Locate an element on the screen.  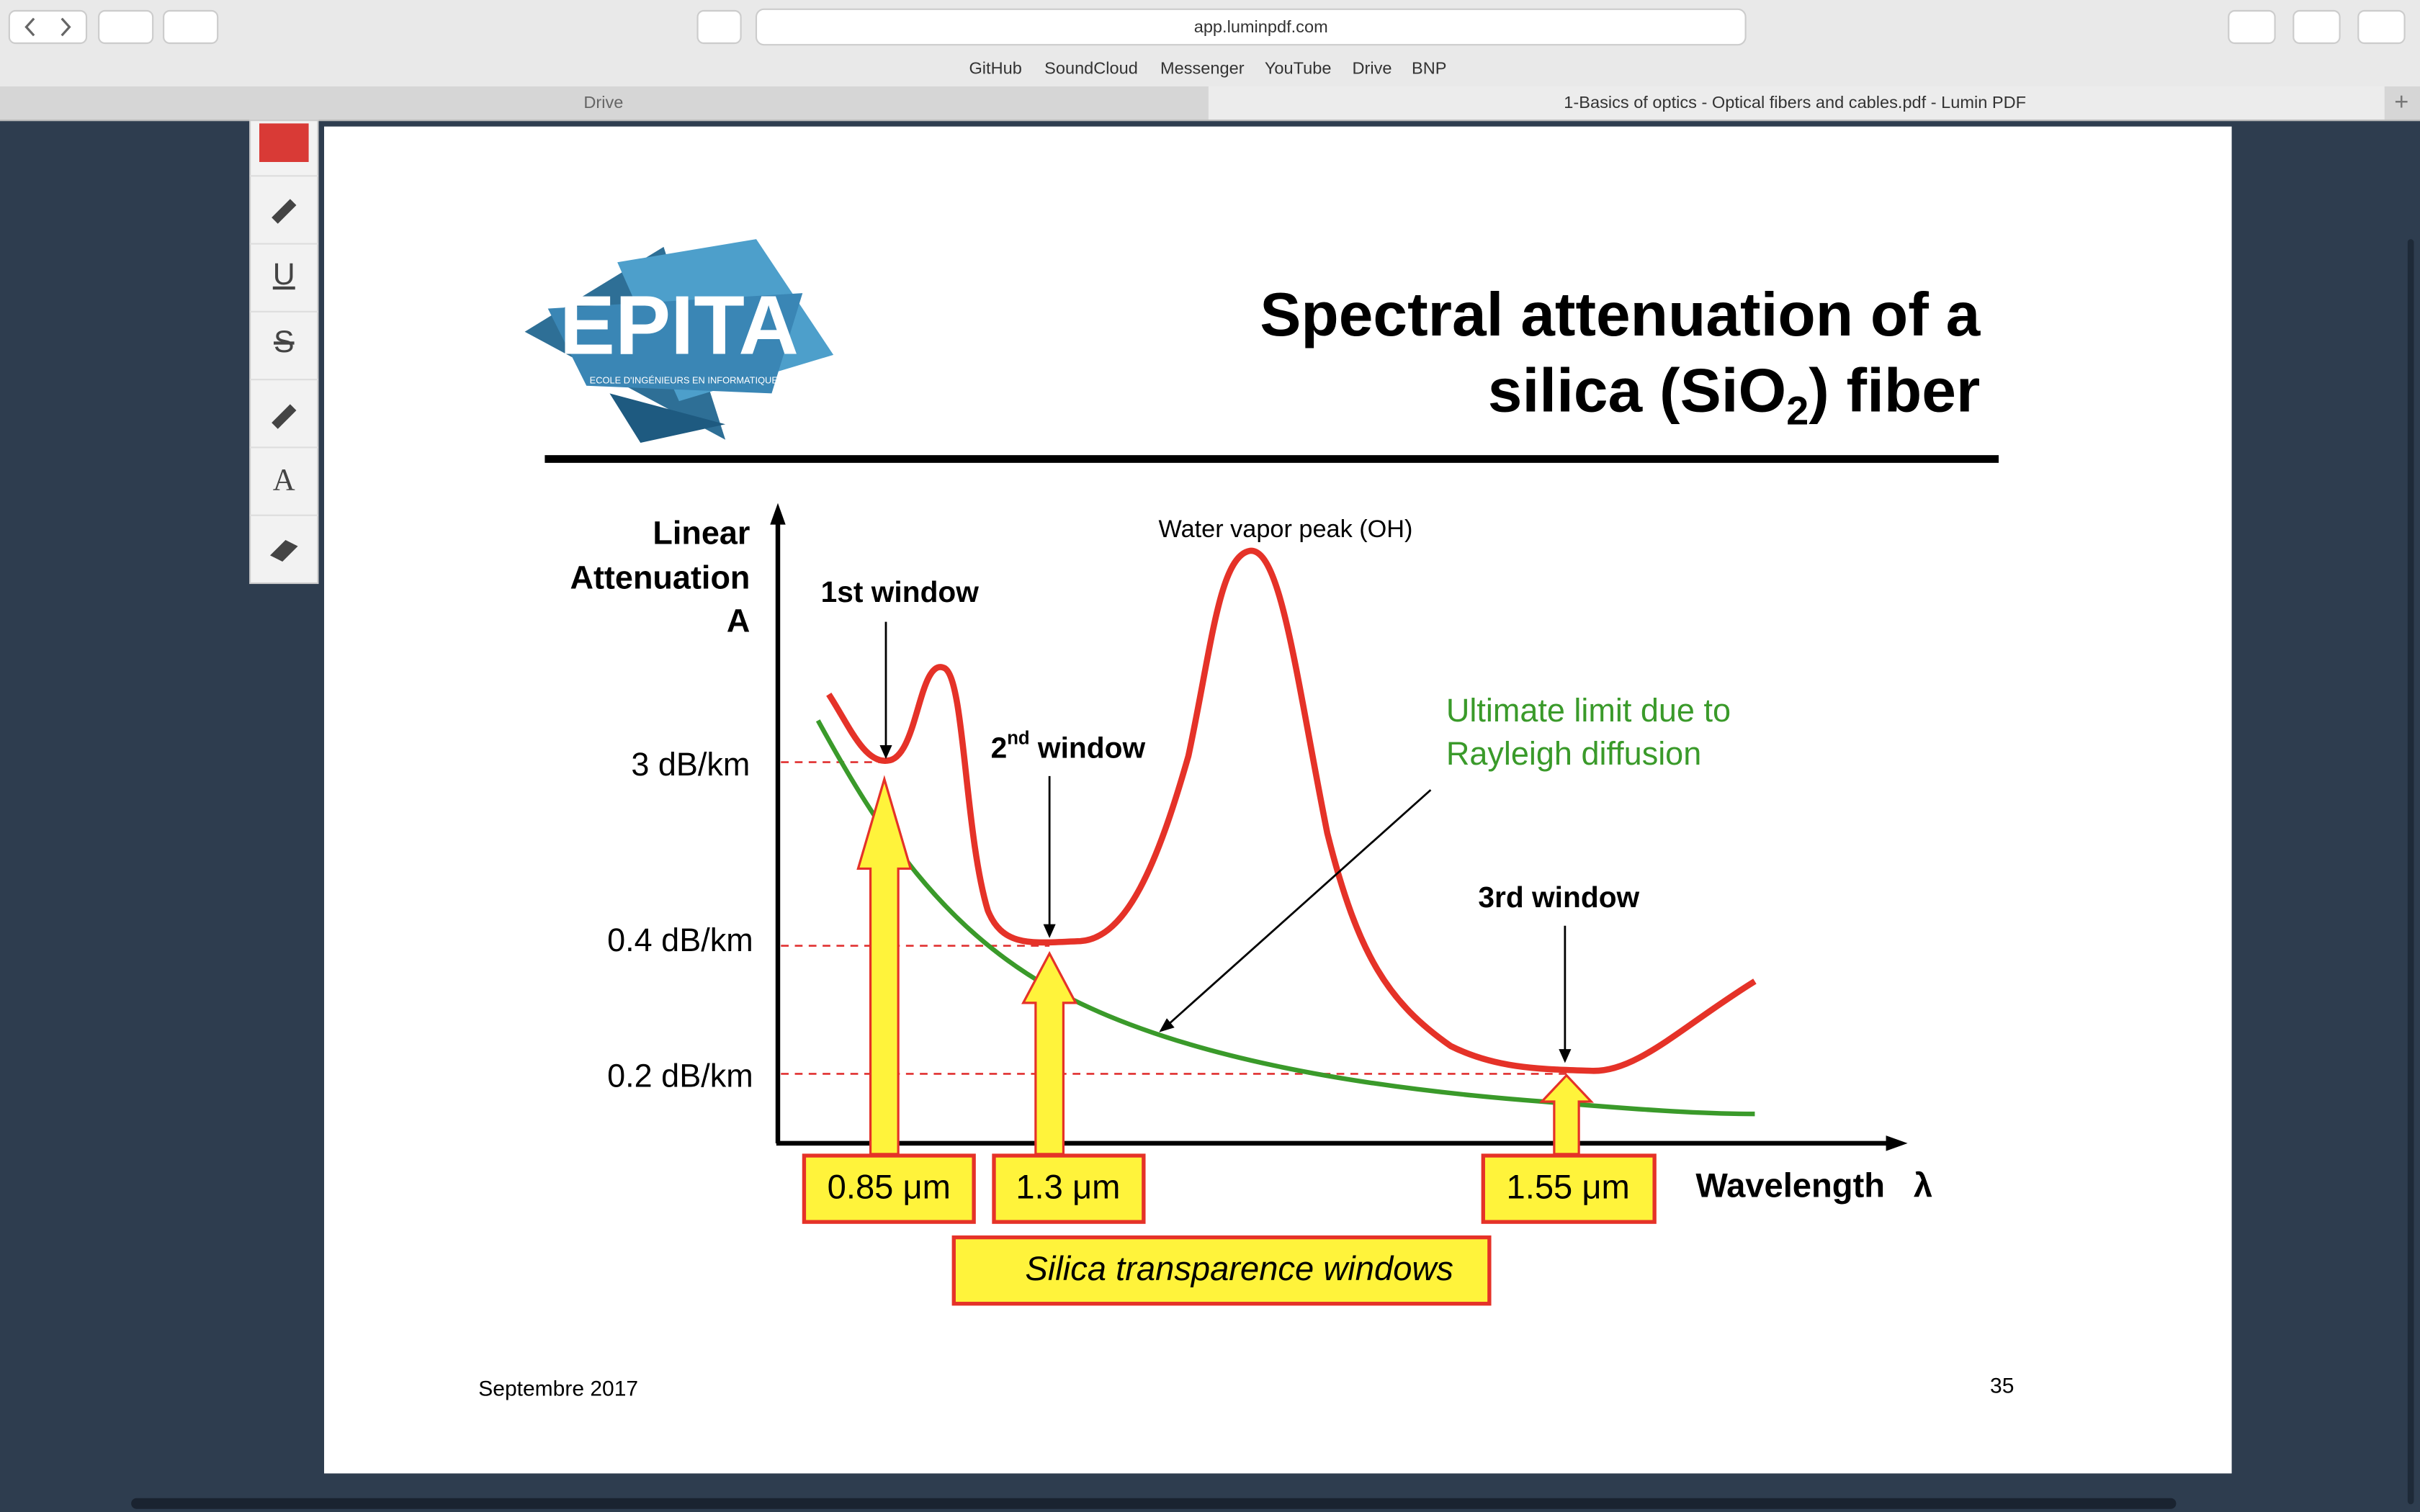
page-number: 35 is located at coordinates (2002, 1386).